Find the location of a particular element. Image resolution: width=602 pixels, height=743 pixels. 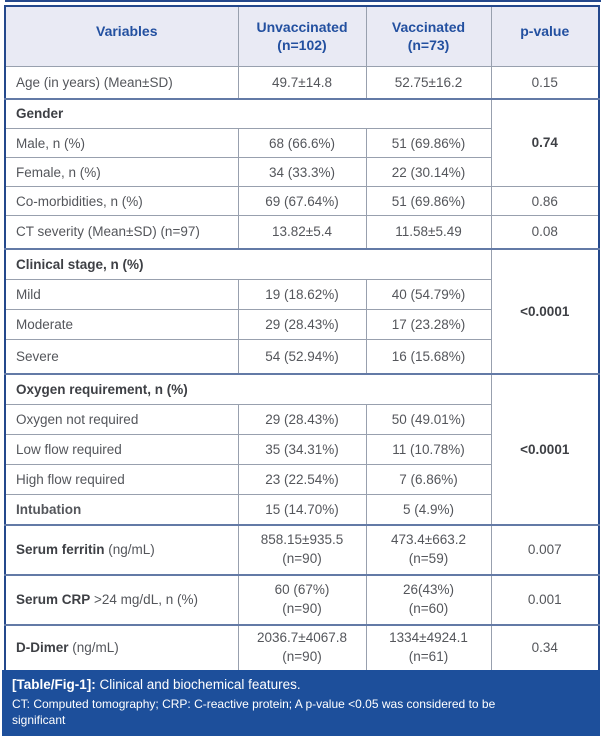

row-oxygen-not-required-vaccinated: 50 (49.01%) is located at coordinates (428, 419).